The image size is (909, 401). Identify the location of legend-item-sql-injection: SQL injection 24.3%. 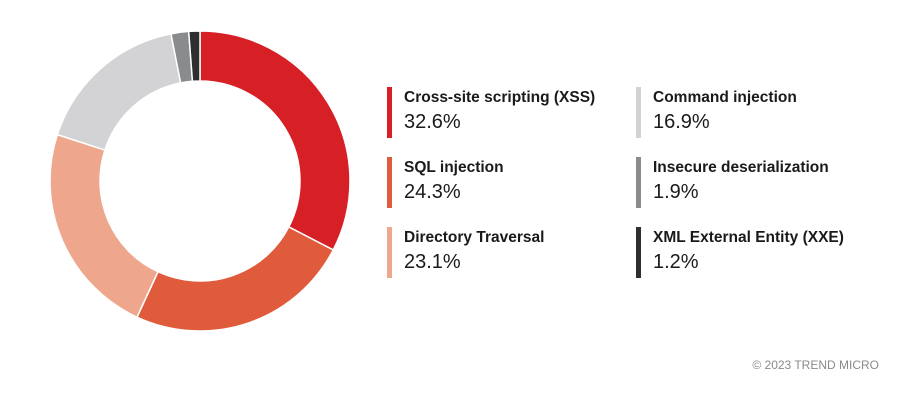
(445, 184).